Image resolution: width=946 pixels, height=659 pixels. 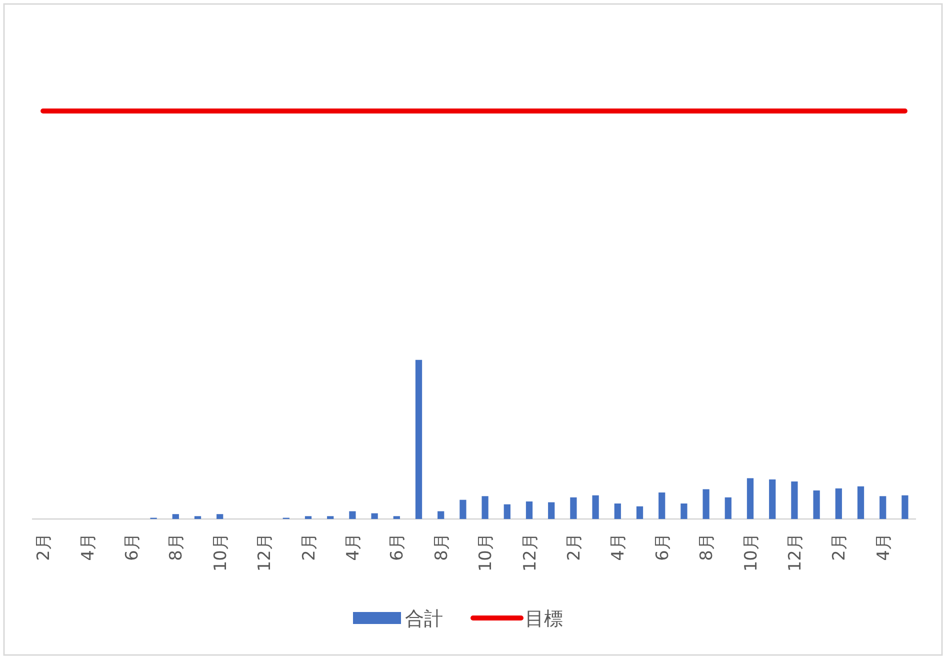 I want to click on legend-label: 目標, so click(x=544, y=619).